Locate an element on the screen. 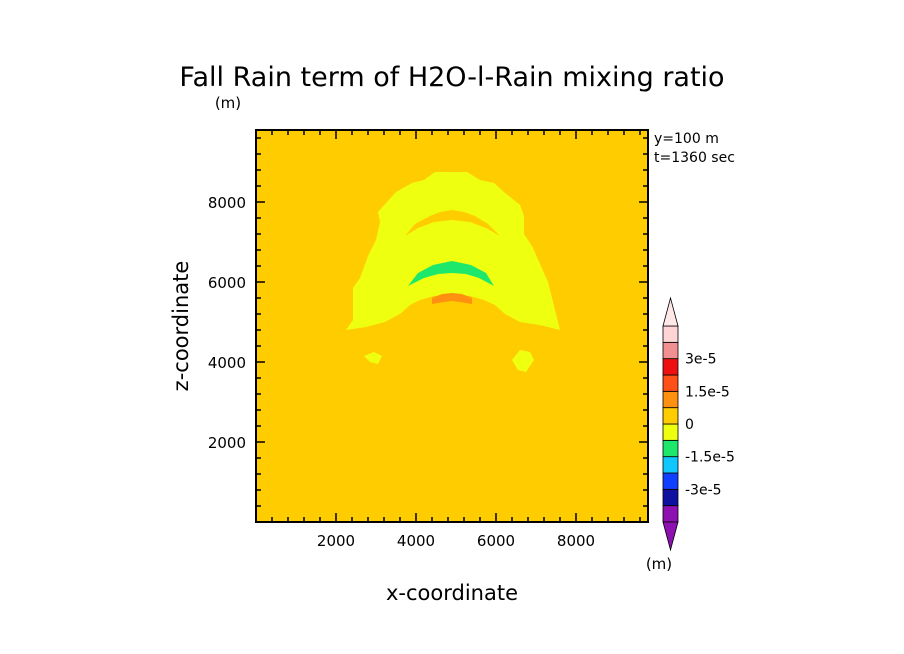 The height and width of the screenshot is (654, 904). y-tick-label: 8000 is located at coordinates (227, 203).